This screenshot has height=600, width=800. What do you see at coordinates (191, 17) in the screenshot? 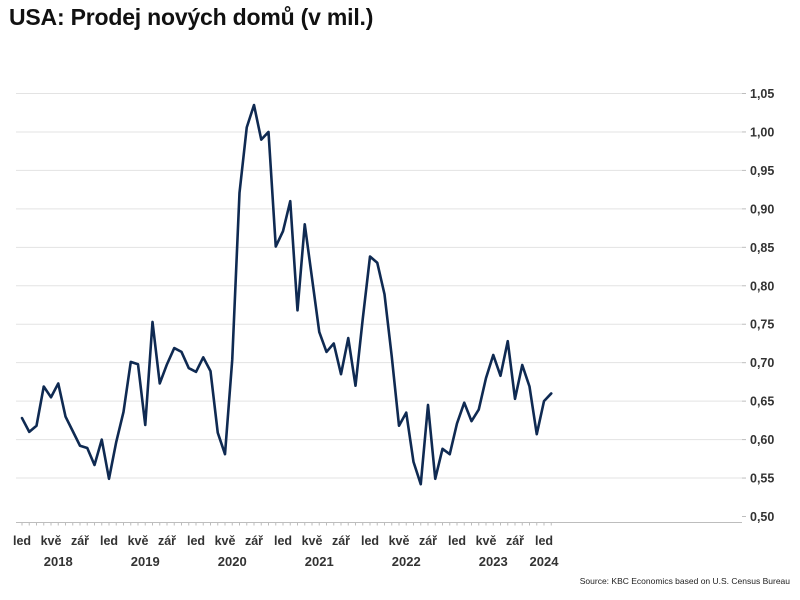
I see `chart-title: USA: Prodej nových domů (v mil.)` at bounding box center [191, 17].